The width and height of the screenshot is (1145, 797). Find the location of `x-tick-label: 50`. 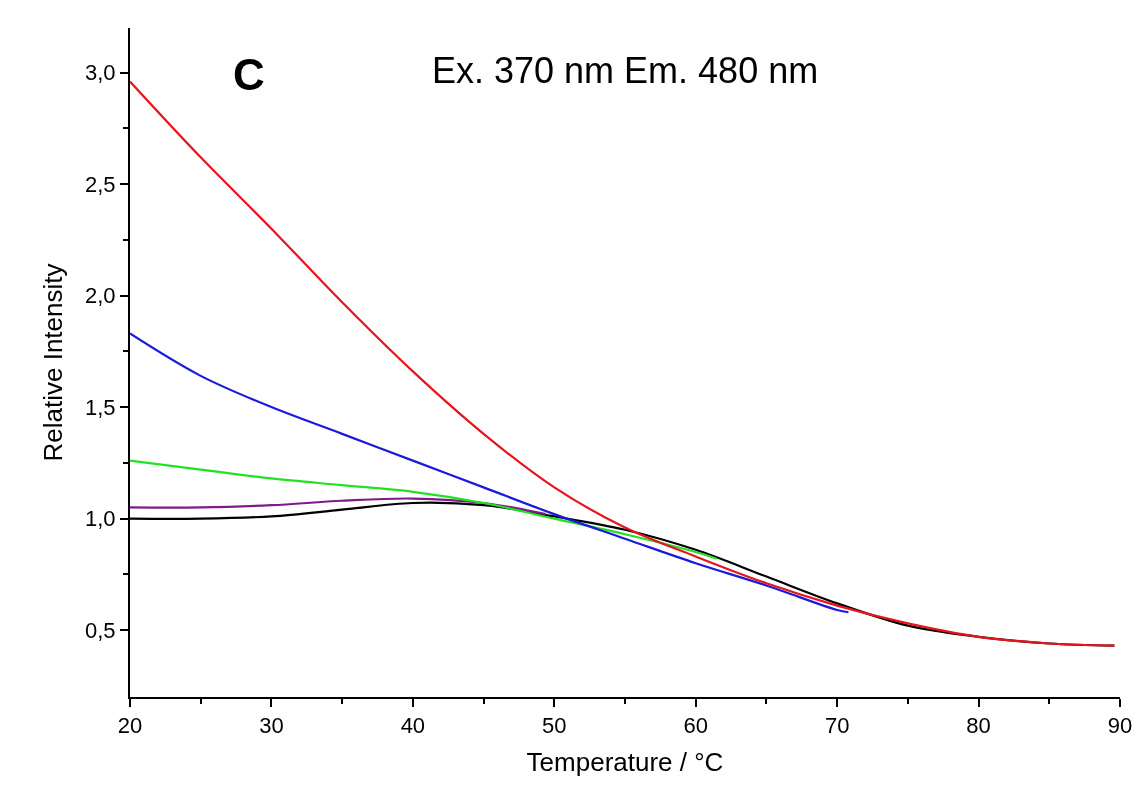

x-tick-label: 50 is located at coordinates (554, 726).